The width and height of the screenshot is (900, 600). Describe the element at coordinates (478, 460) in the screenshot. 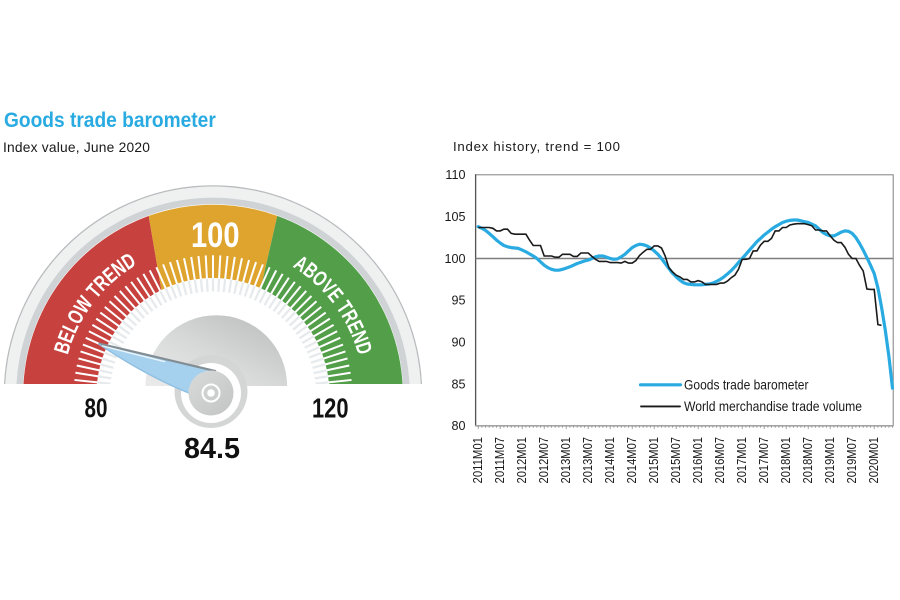

I see `svg-text: 2011M01` at that location.